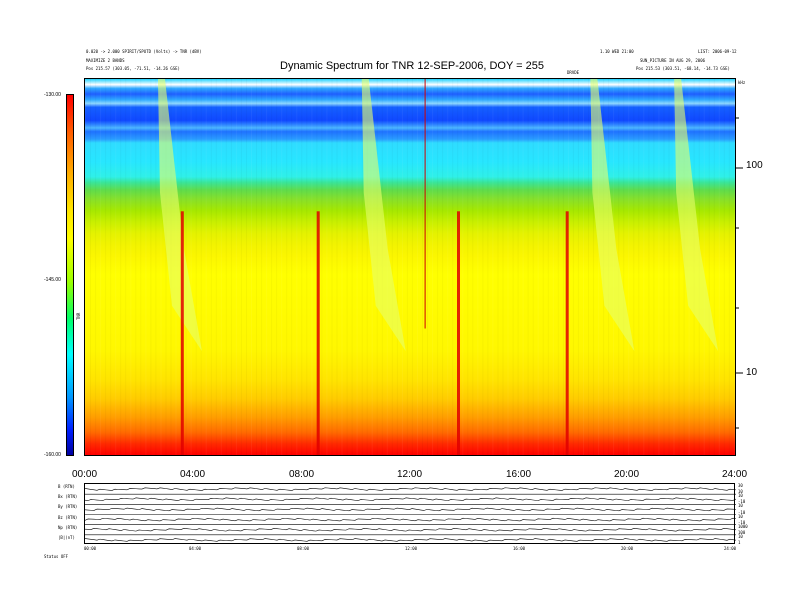 The image size is (792, 612). What do you see at coordinates (742, 82) in the screenshot?
I see `y-unit: kHz` at bounding box center [742, 82].